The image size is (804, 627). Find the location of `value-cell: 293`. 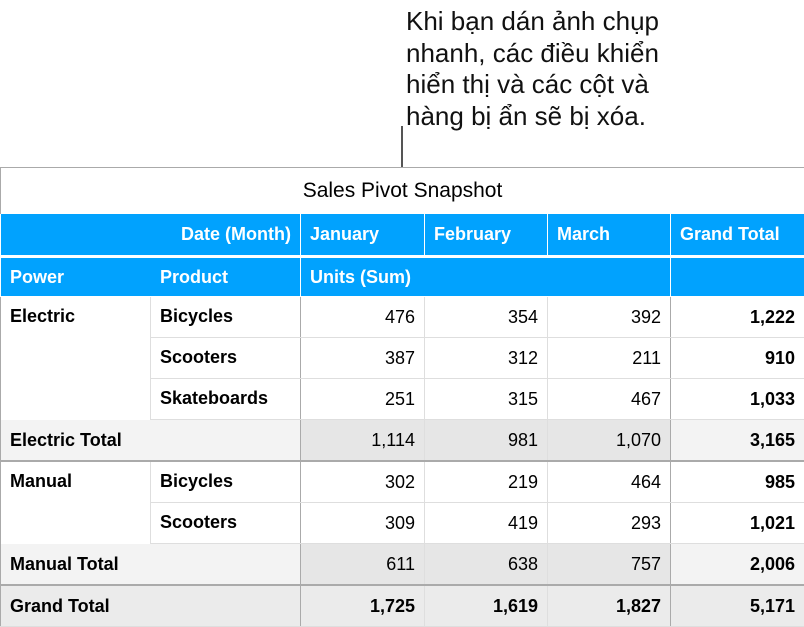

value-cell: 293 is located at coordinates (609, 523).